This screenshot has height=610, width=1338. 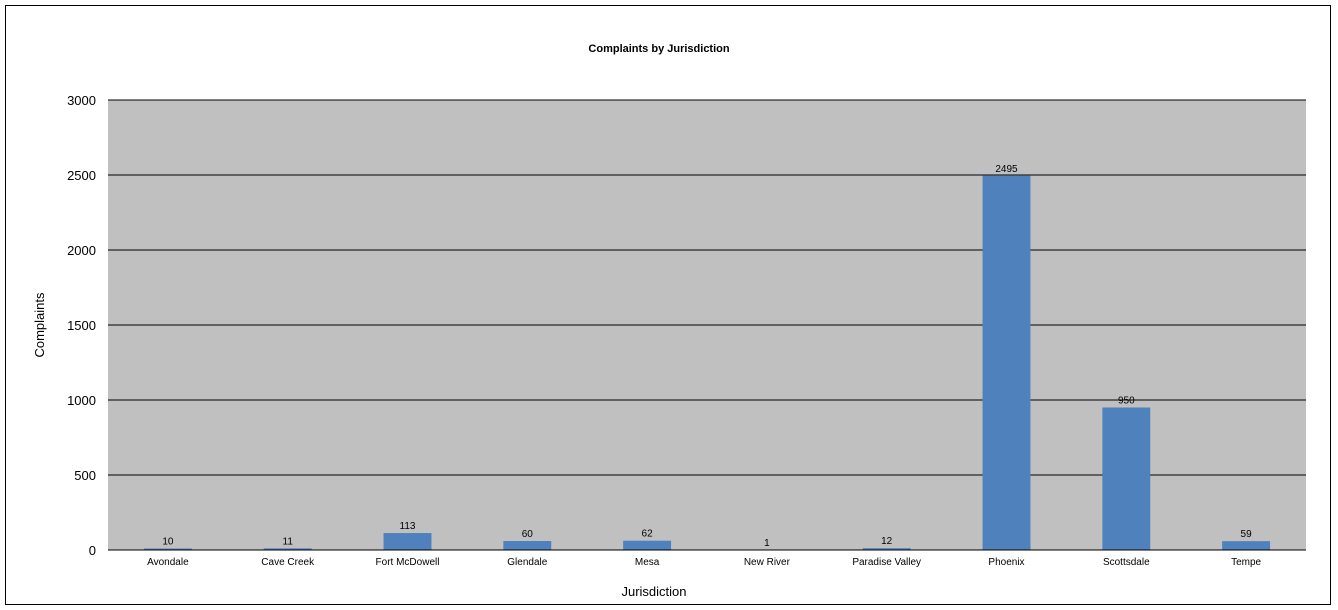 I want to click on data-label: 1, so click(x=767, y=543).